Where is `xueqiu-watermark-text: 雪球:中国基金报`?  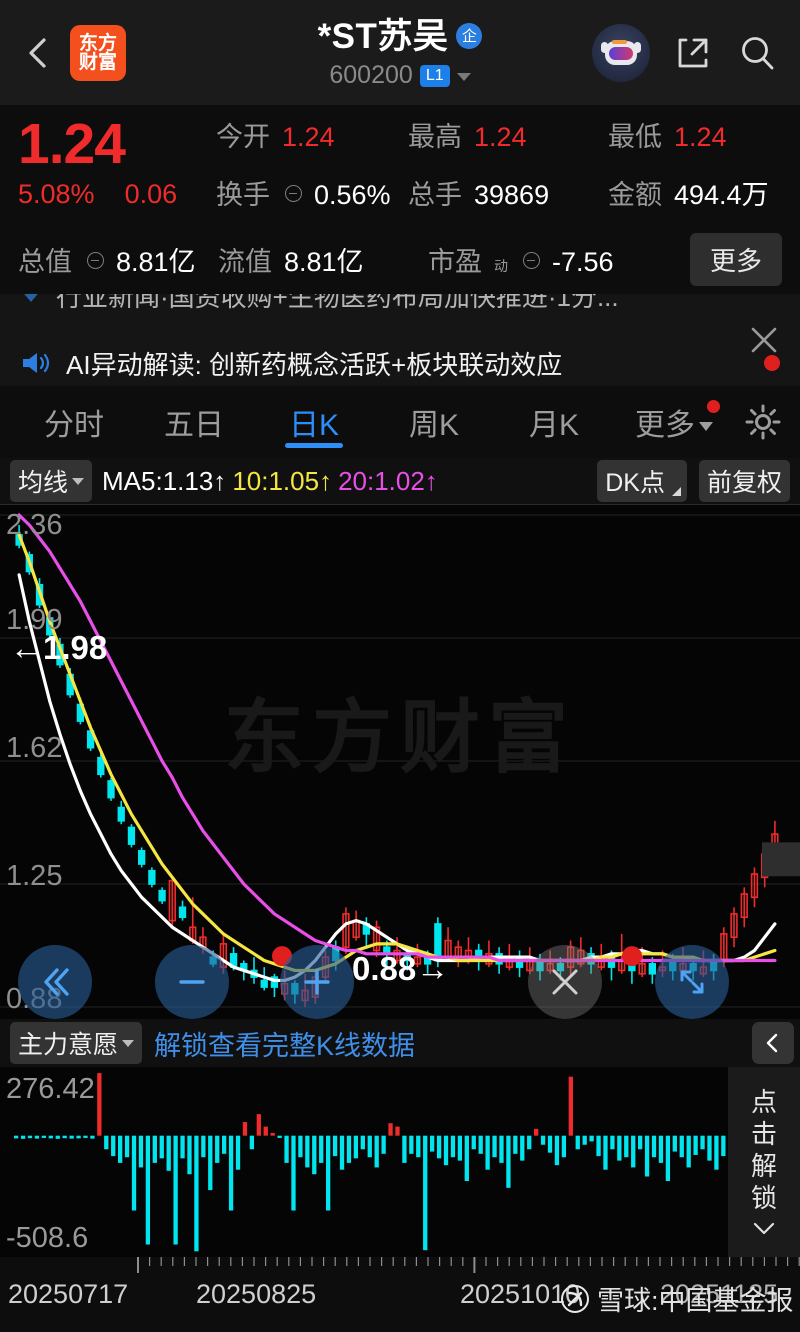 xueqiu-watermark-text: 雪球:中国基金报 is located at coordinates (695, 1301).